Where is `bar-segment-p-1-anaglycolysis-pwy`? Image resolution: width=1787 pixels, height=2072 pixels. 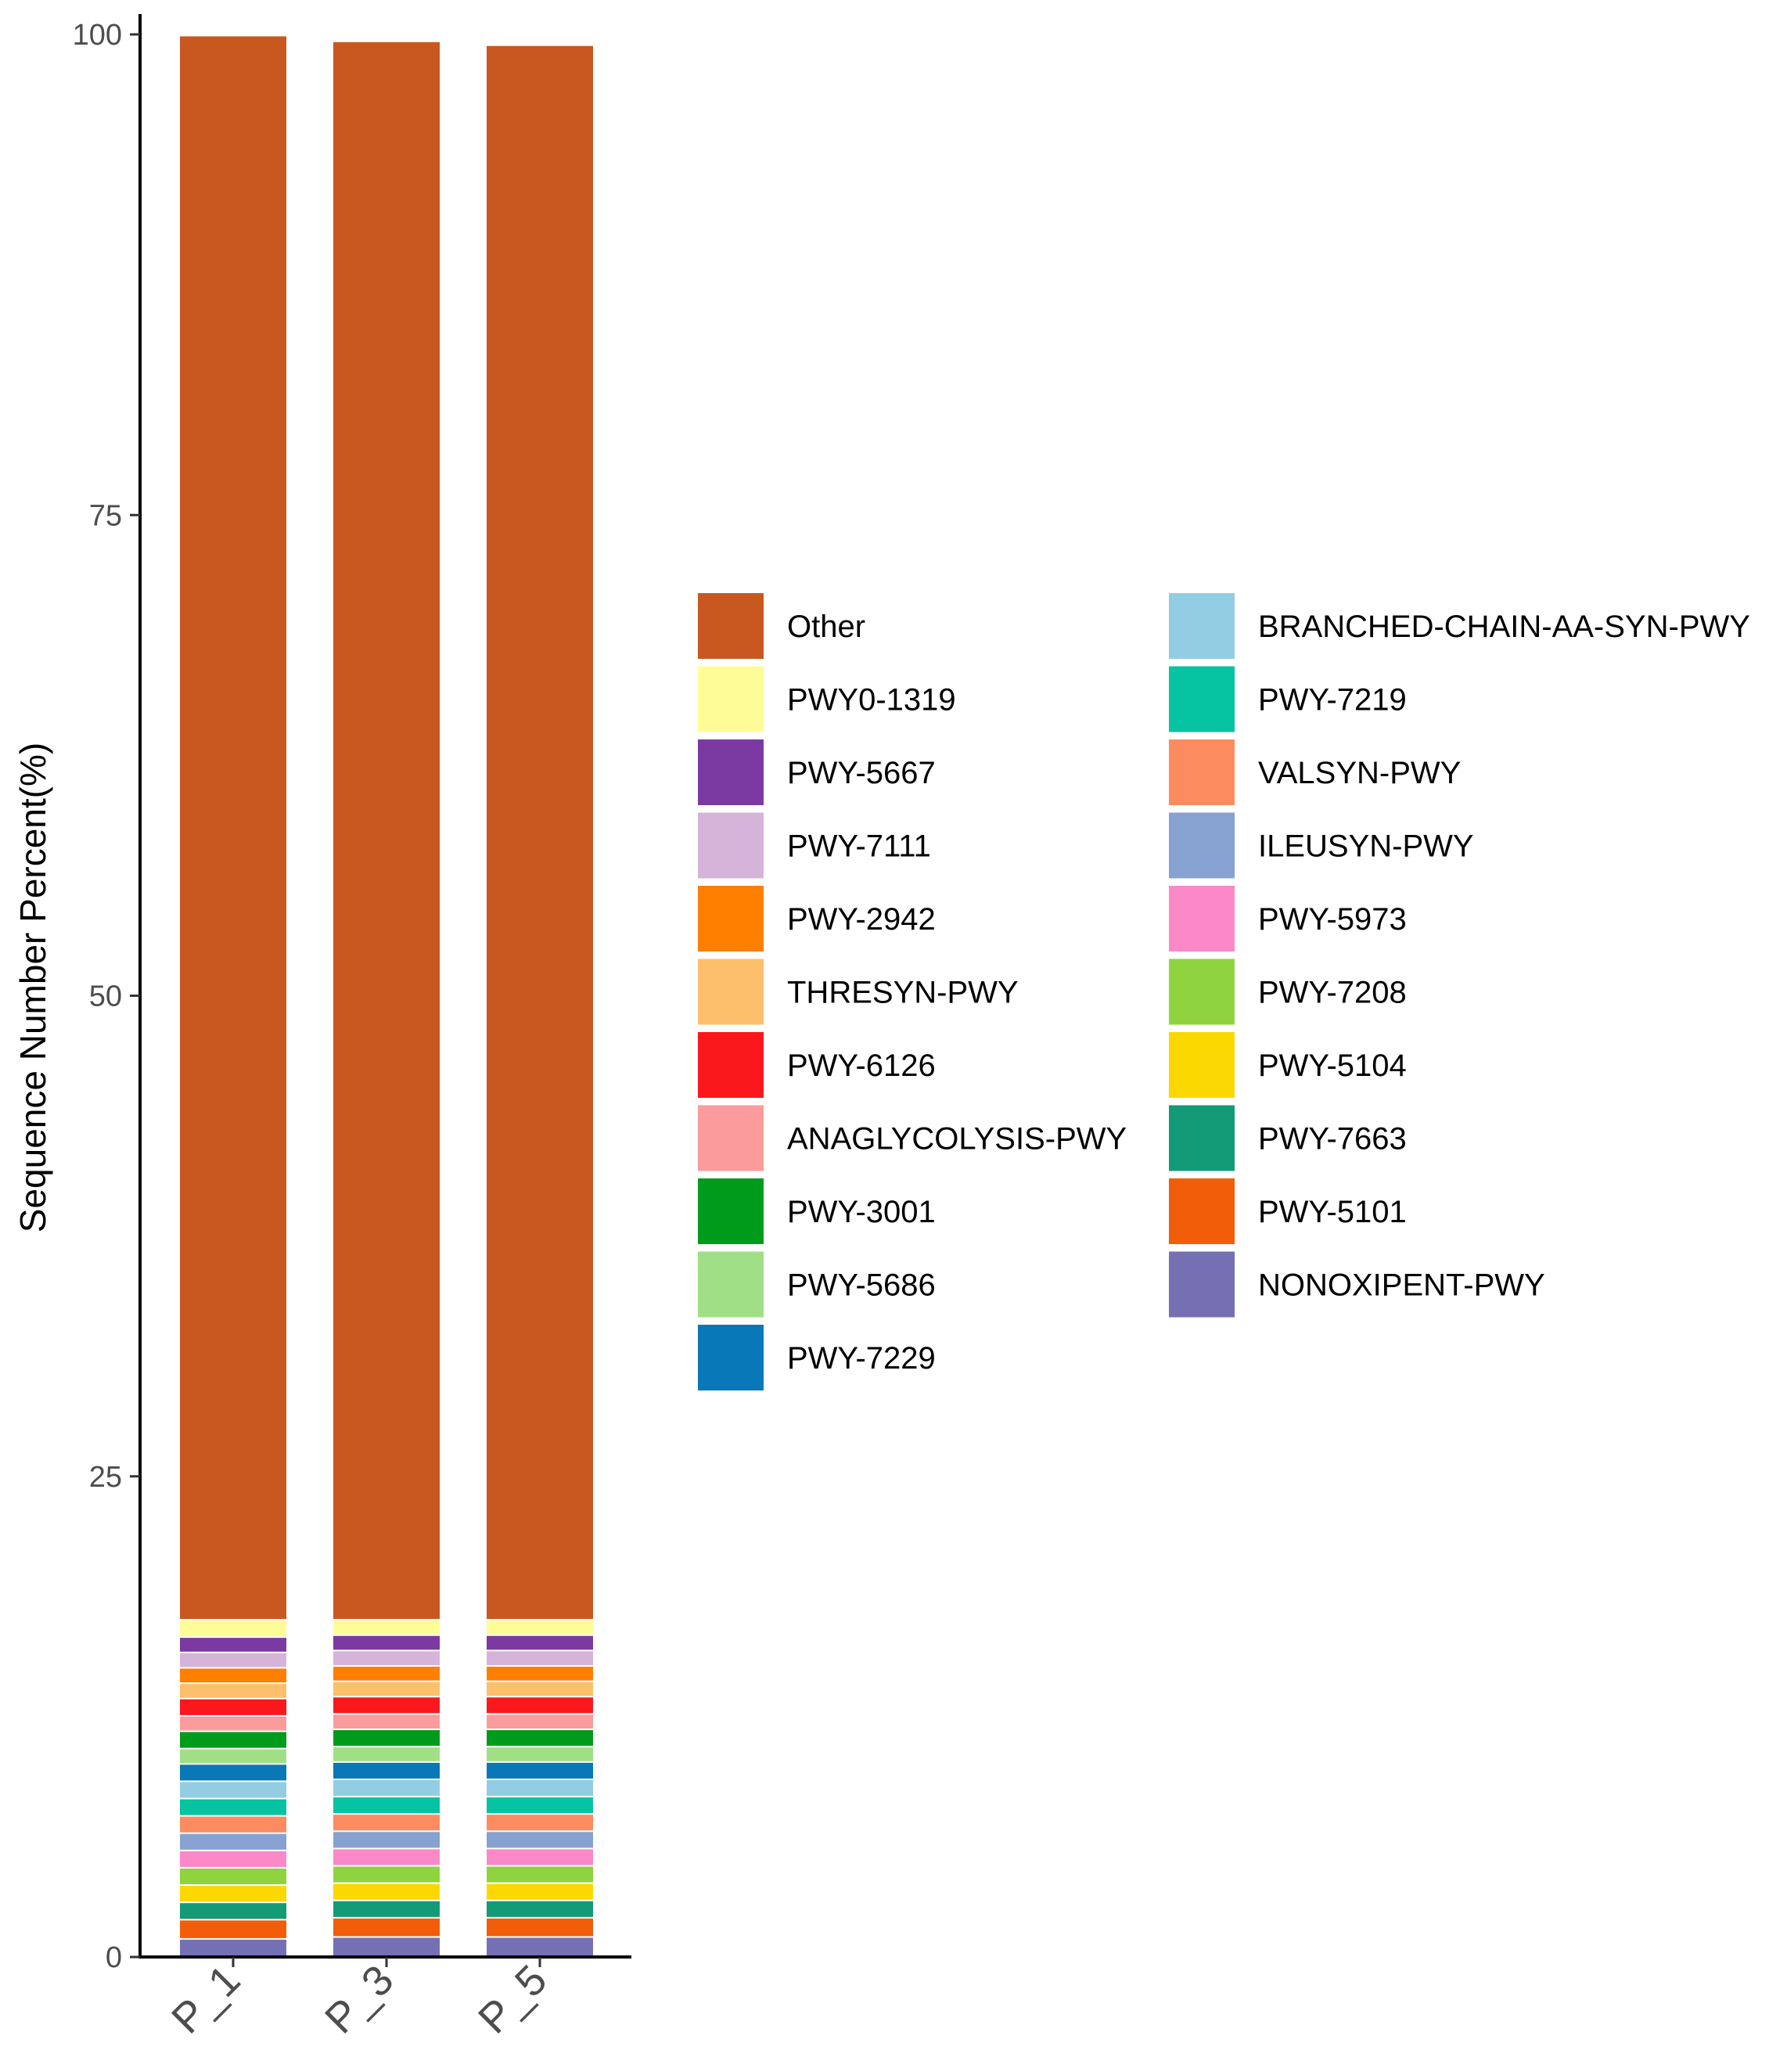 bar-segment-p-1-anaglycolysis-pwy is located at coordinates (233, 1724).